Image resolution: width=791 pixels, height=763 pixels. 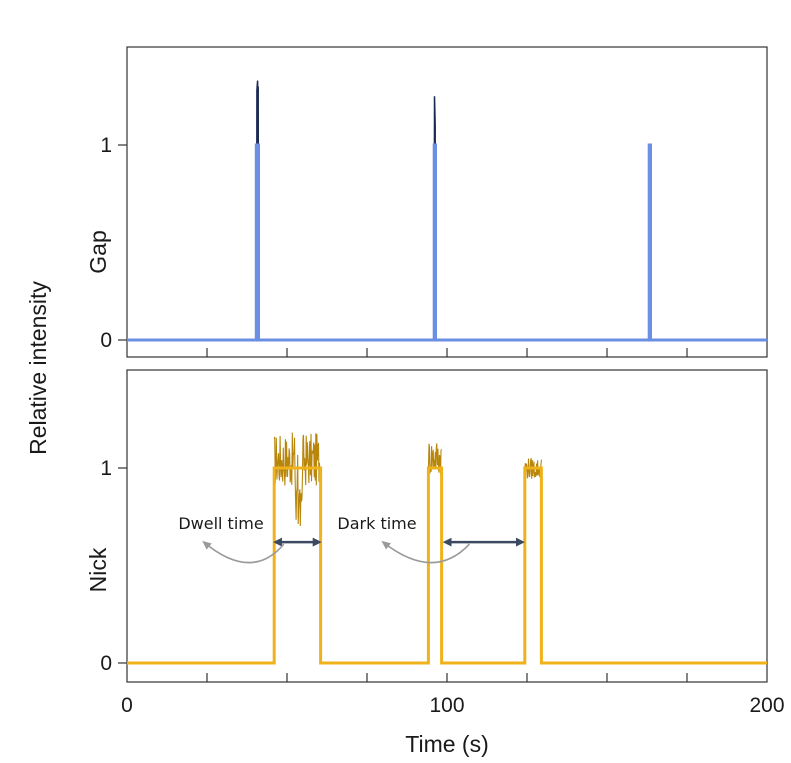 I want to click on xtick-label-200: 200, so click(x=766, y=705).